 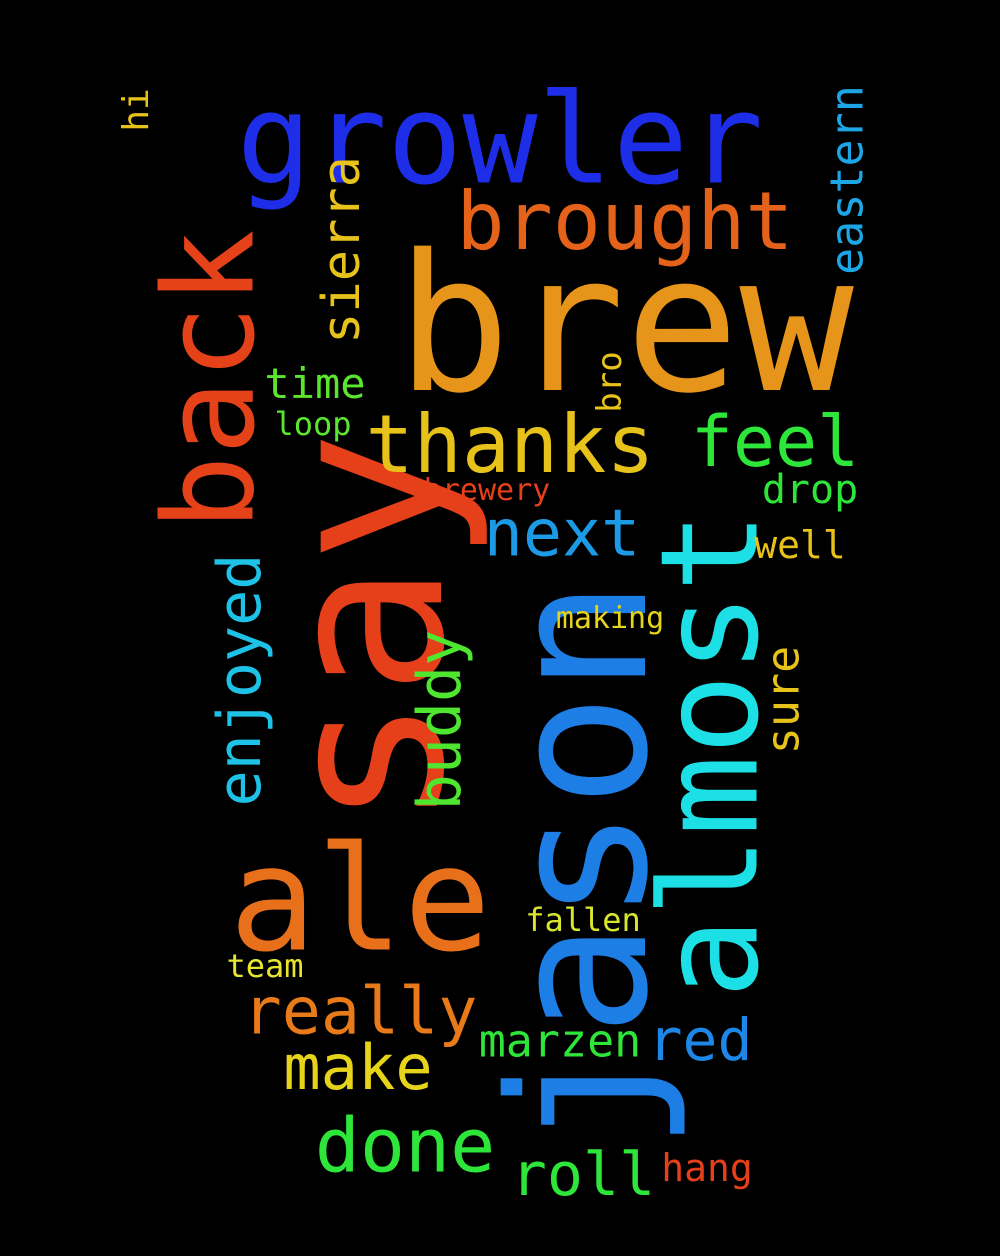 What do you see at coordinates (360, 1012) in the screenshot?
I see `word-really: really` at bounding box center [360, 1012].